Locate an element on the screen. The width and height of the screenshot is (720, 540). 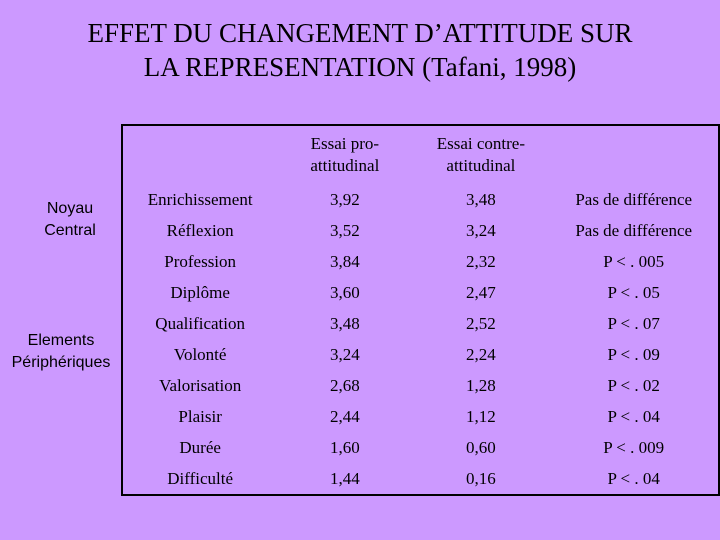
header-contre-attitudinal: Essai contre- attitudinal is located at coordinates (481, 154).